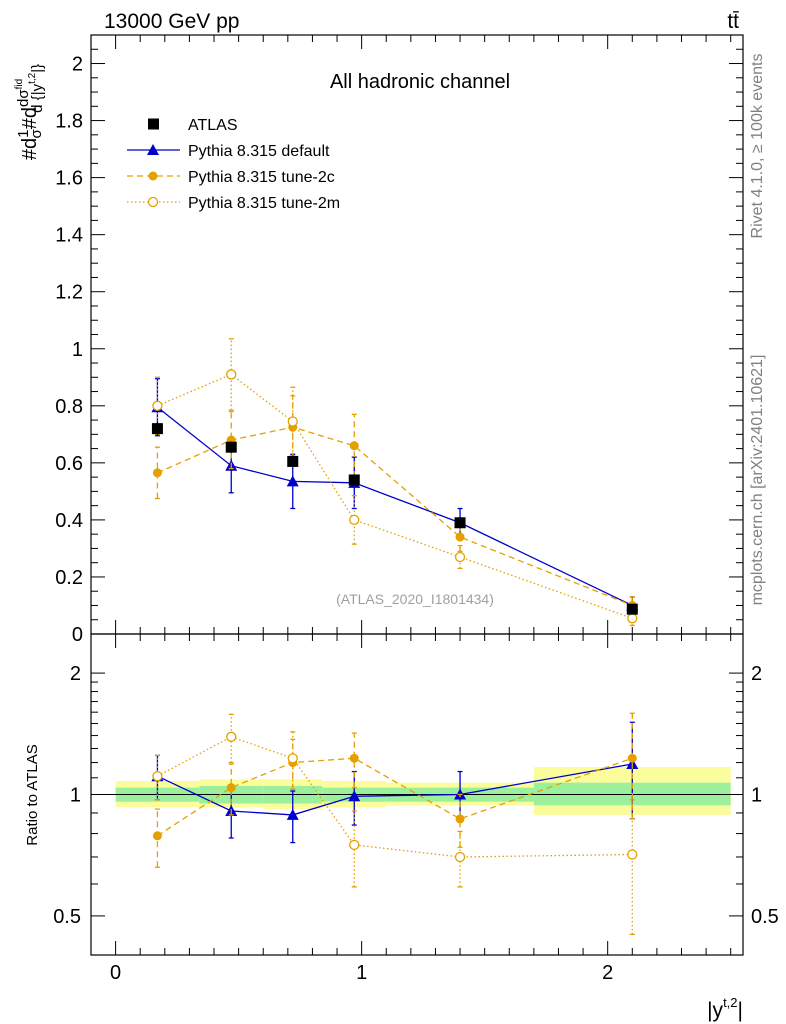  What do you see at coordinates (395, 789) in the screenshot?
I see `ratio-series-1-line` at bounding box center [395, 789].